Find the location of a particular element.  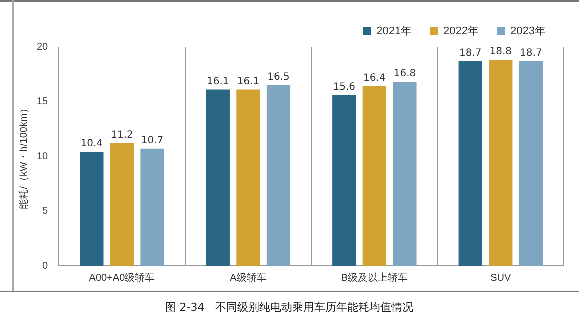

data-label: 11.2 is located at coordinates (122, 135).